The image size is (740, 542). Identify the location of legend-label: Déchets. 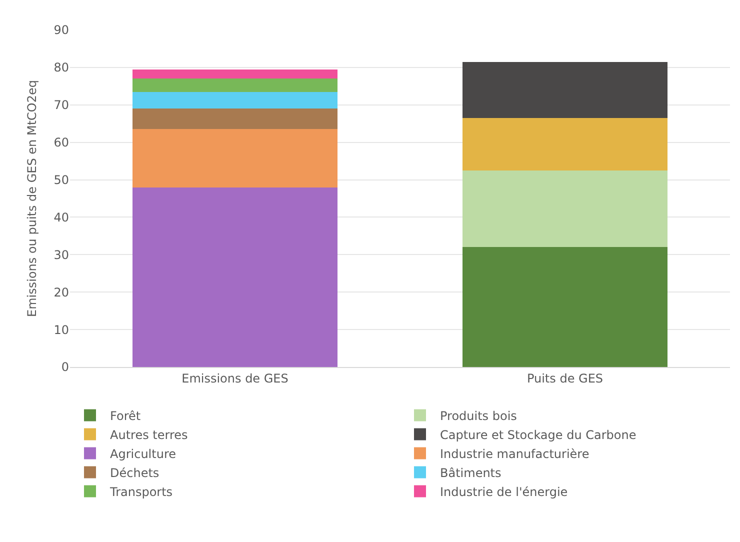
(135, 473).